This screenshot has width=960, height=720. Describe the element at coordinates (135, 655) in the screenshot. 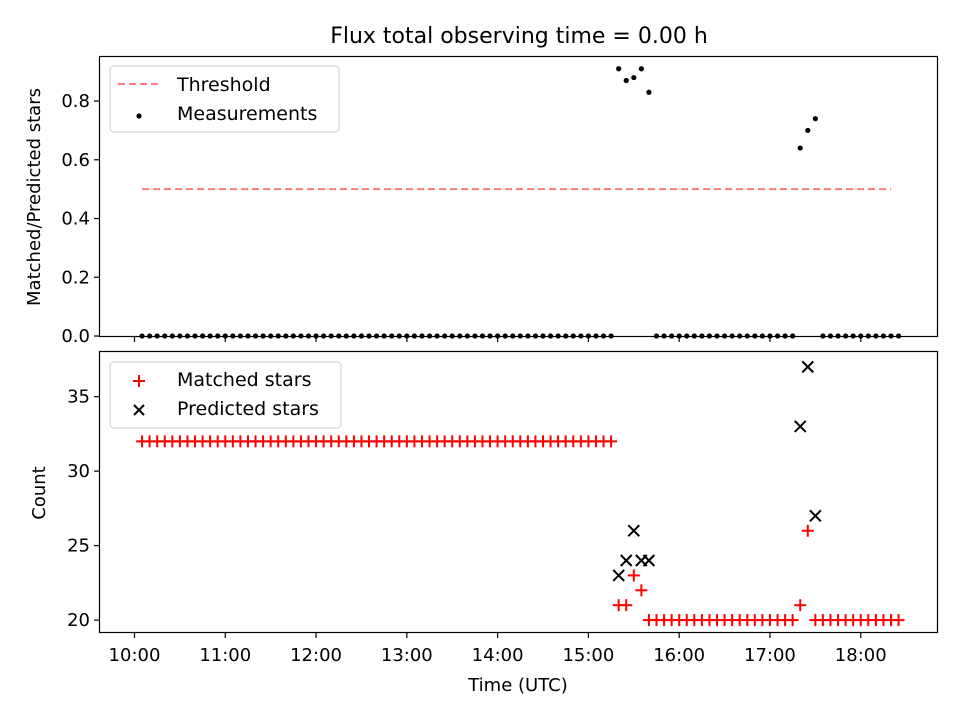

I see `x-tick-label: 10:00` at that location.